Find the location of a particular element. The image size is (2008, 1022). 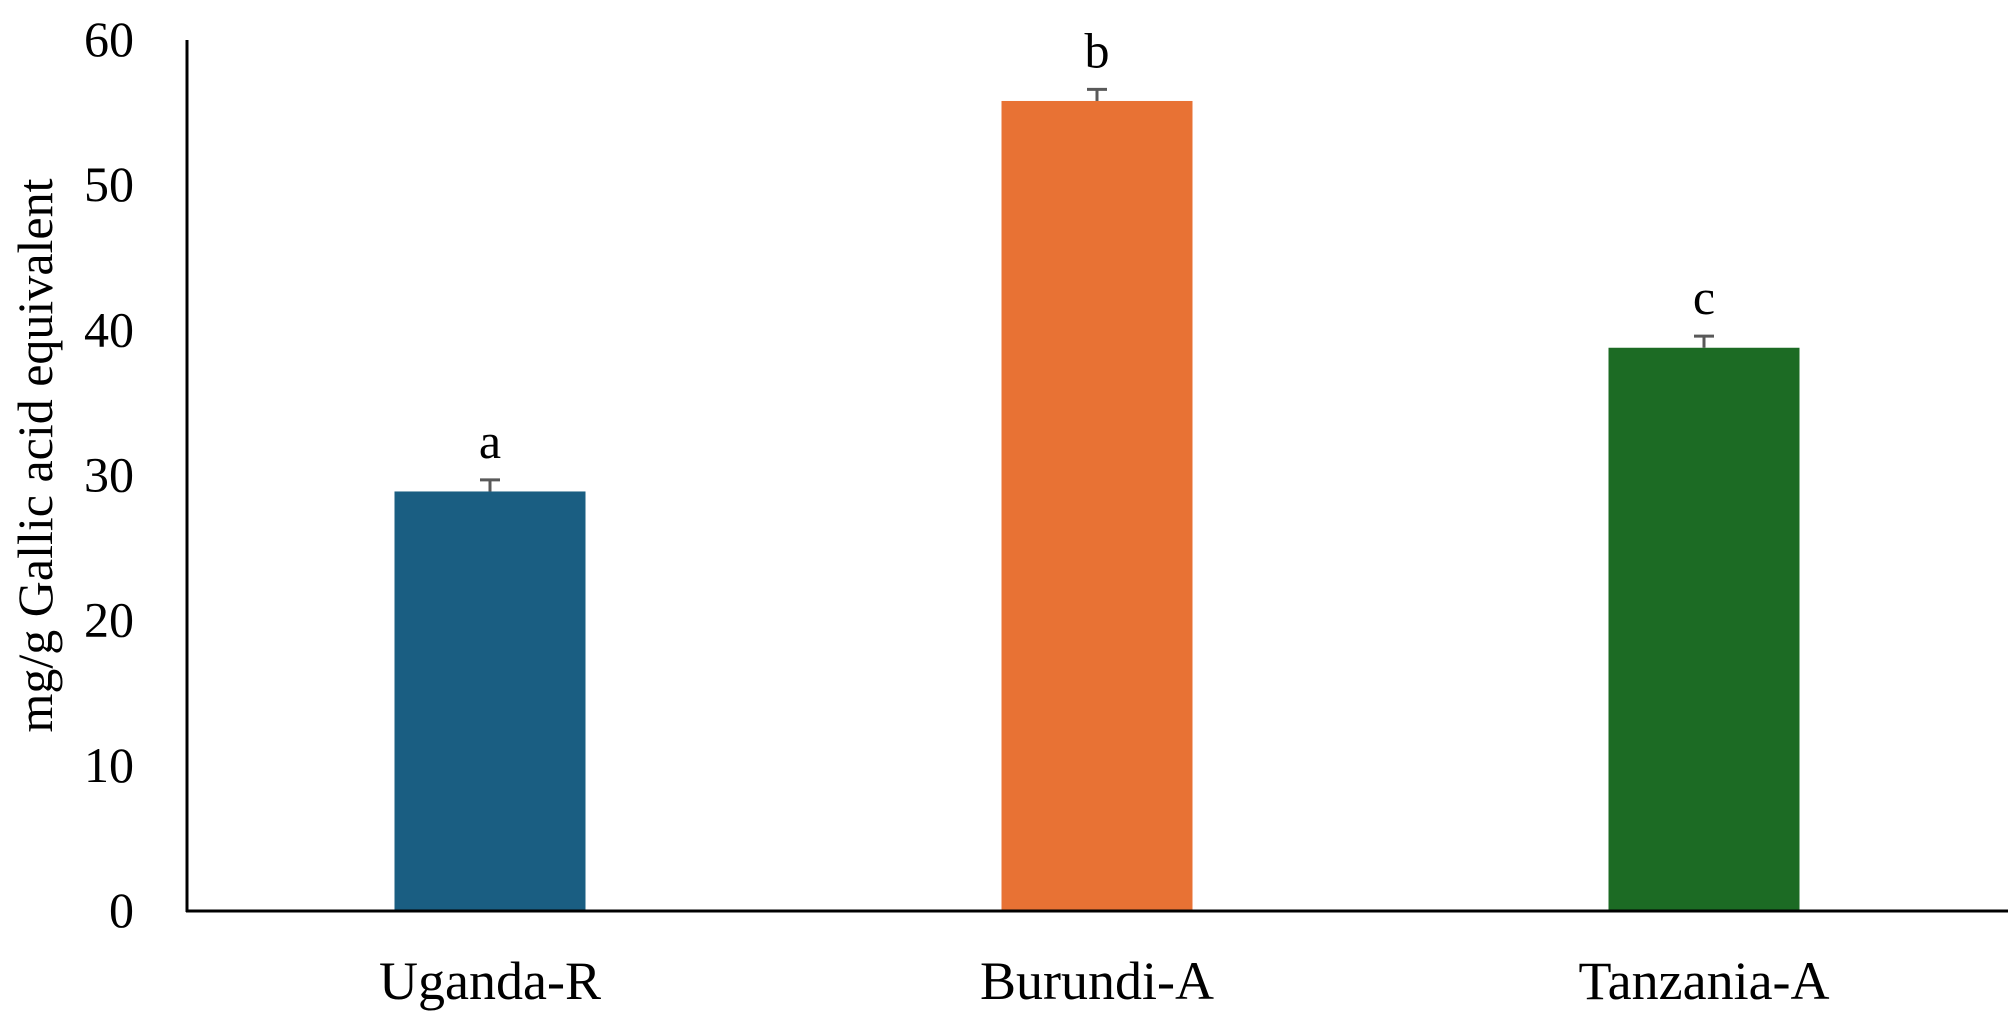

y-tick-label: 50 is located at coordinates (109, 184).